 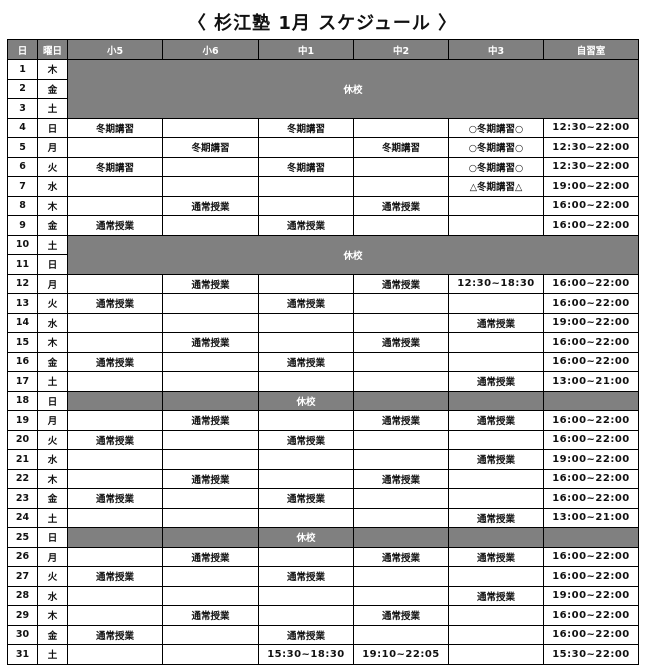 What do you see at coordinates (306, 49) in the screenshot?
I see `col-header-chu1: 中1` at bounding box center [306, 49].